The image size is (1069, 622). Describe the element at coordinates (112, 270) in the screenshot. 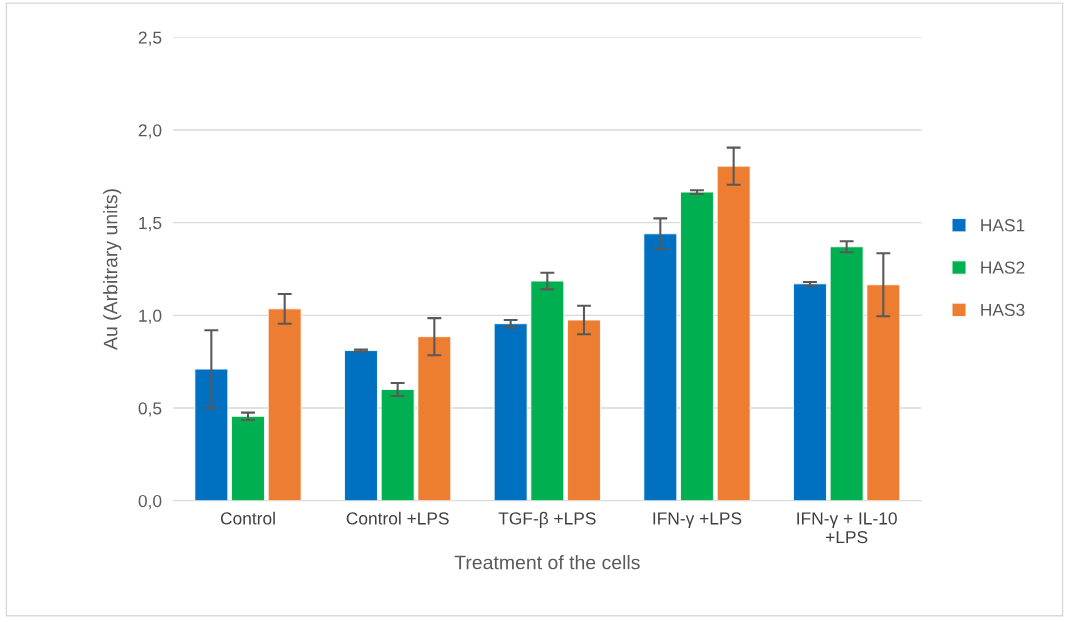

I see `y-axis-title: Au (Arbitrary units)` at that location.